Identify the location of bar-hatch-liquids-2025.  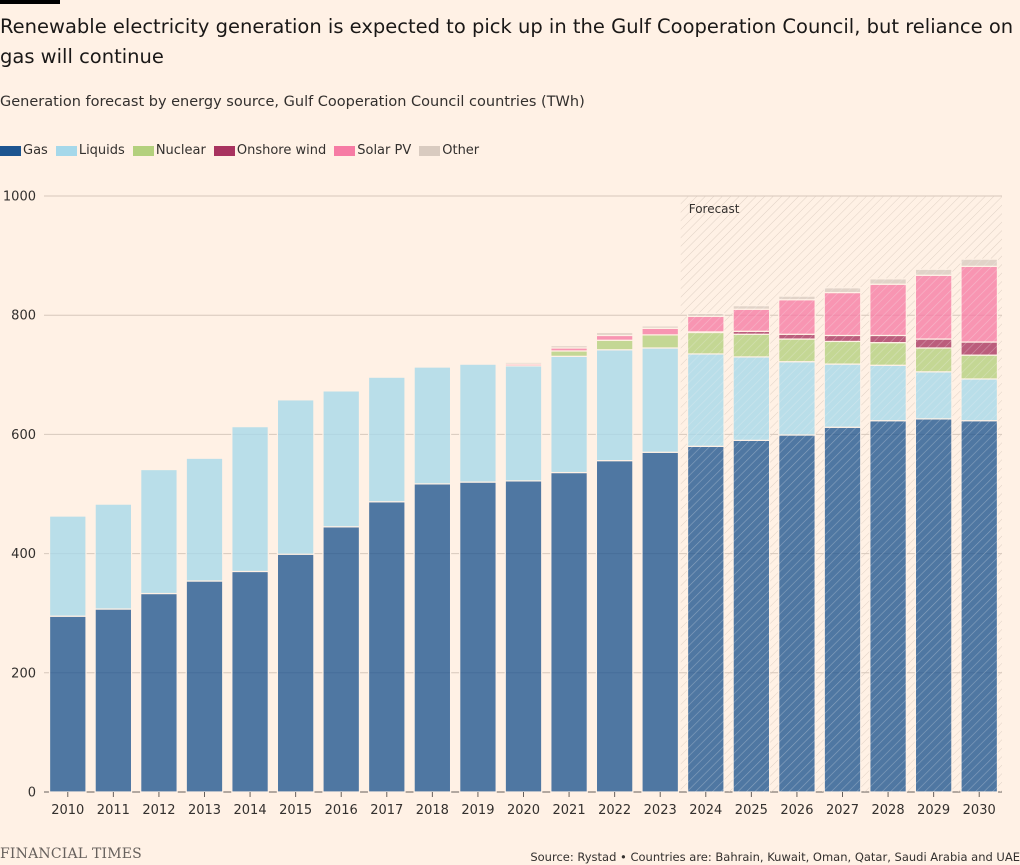
(751, 398).